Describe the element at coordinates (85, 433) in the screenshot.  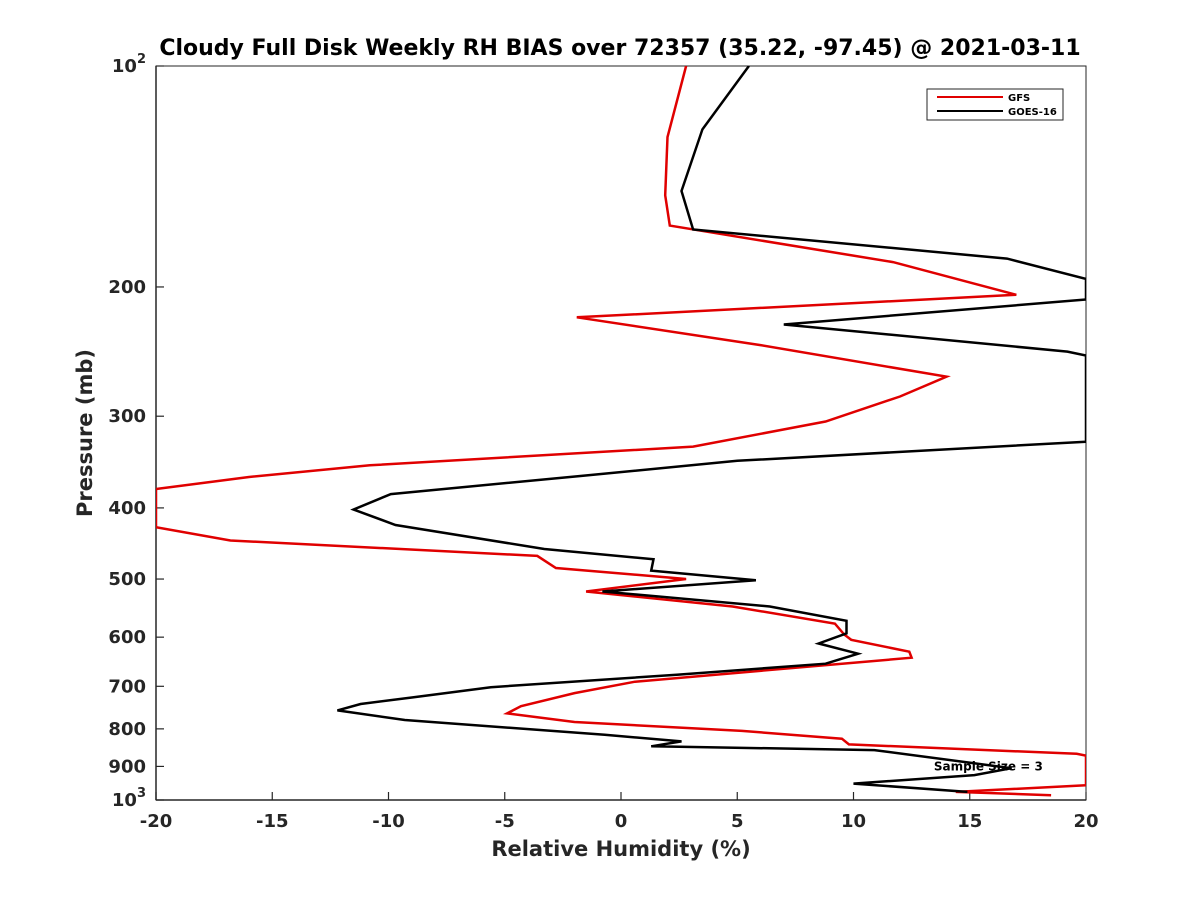
I see `y-axis-label: Pressure (mb)` at that location.